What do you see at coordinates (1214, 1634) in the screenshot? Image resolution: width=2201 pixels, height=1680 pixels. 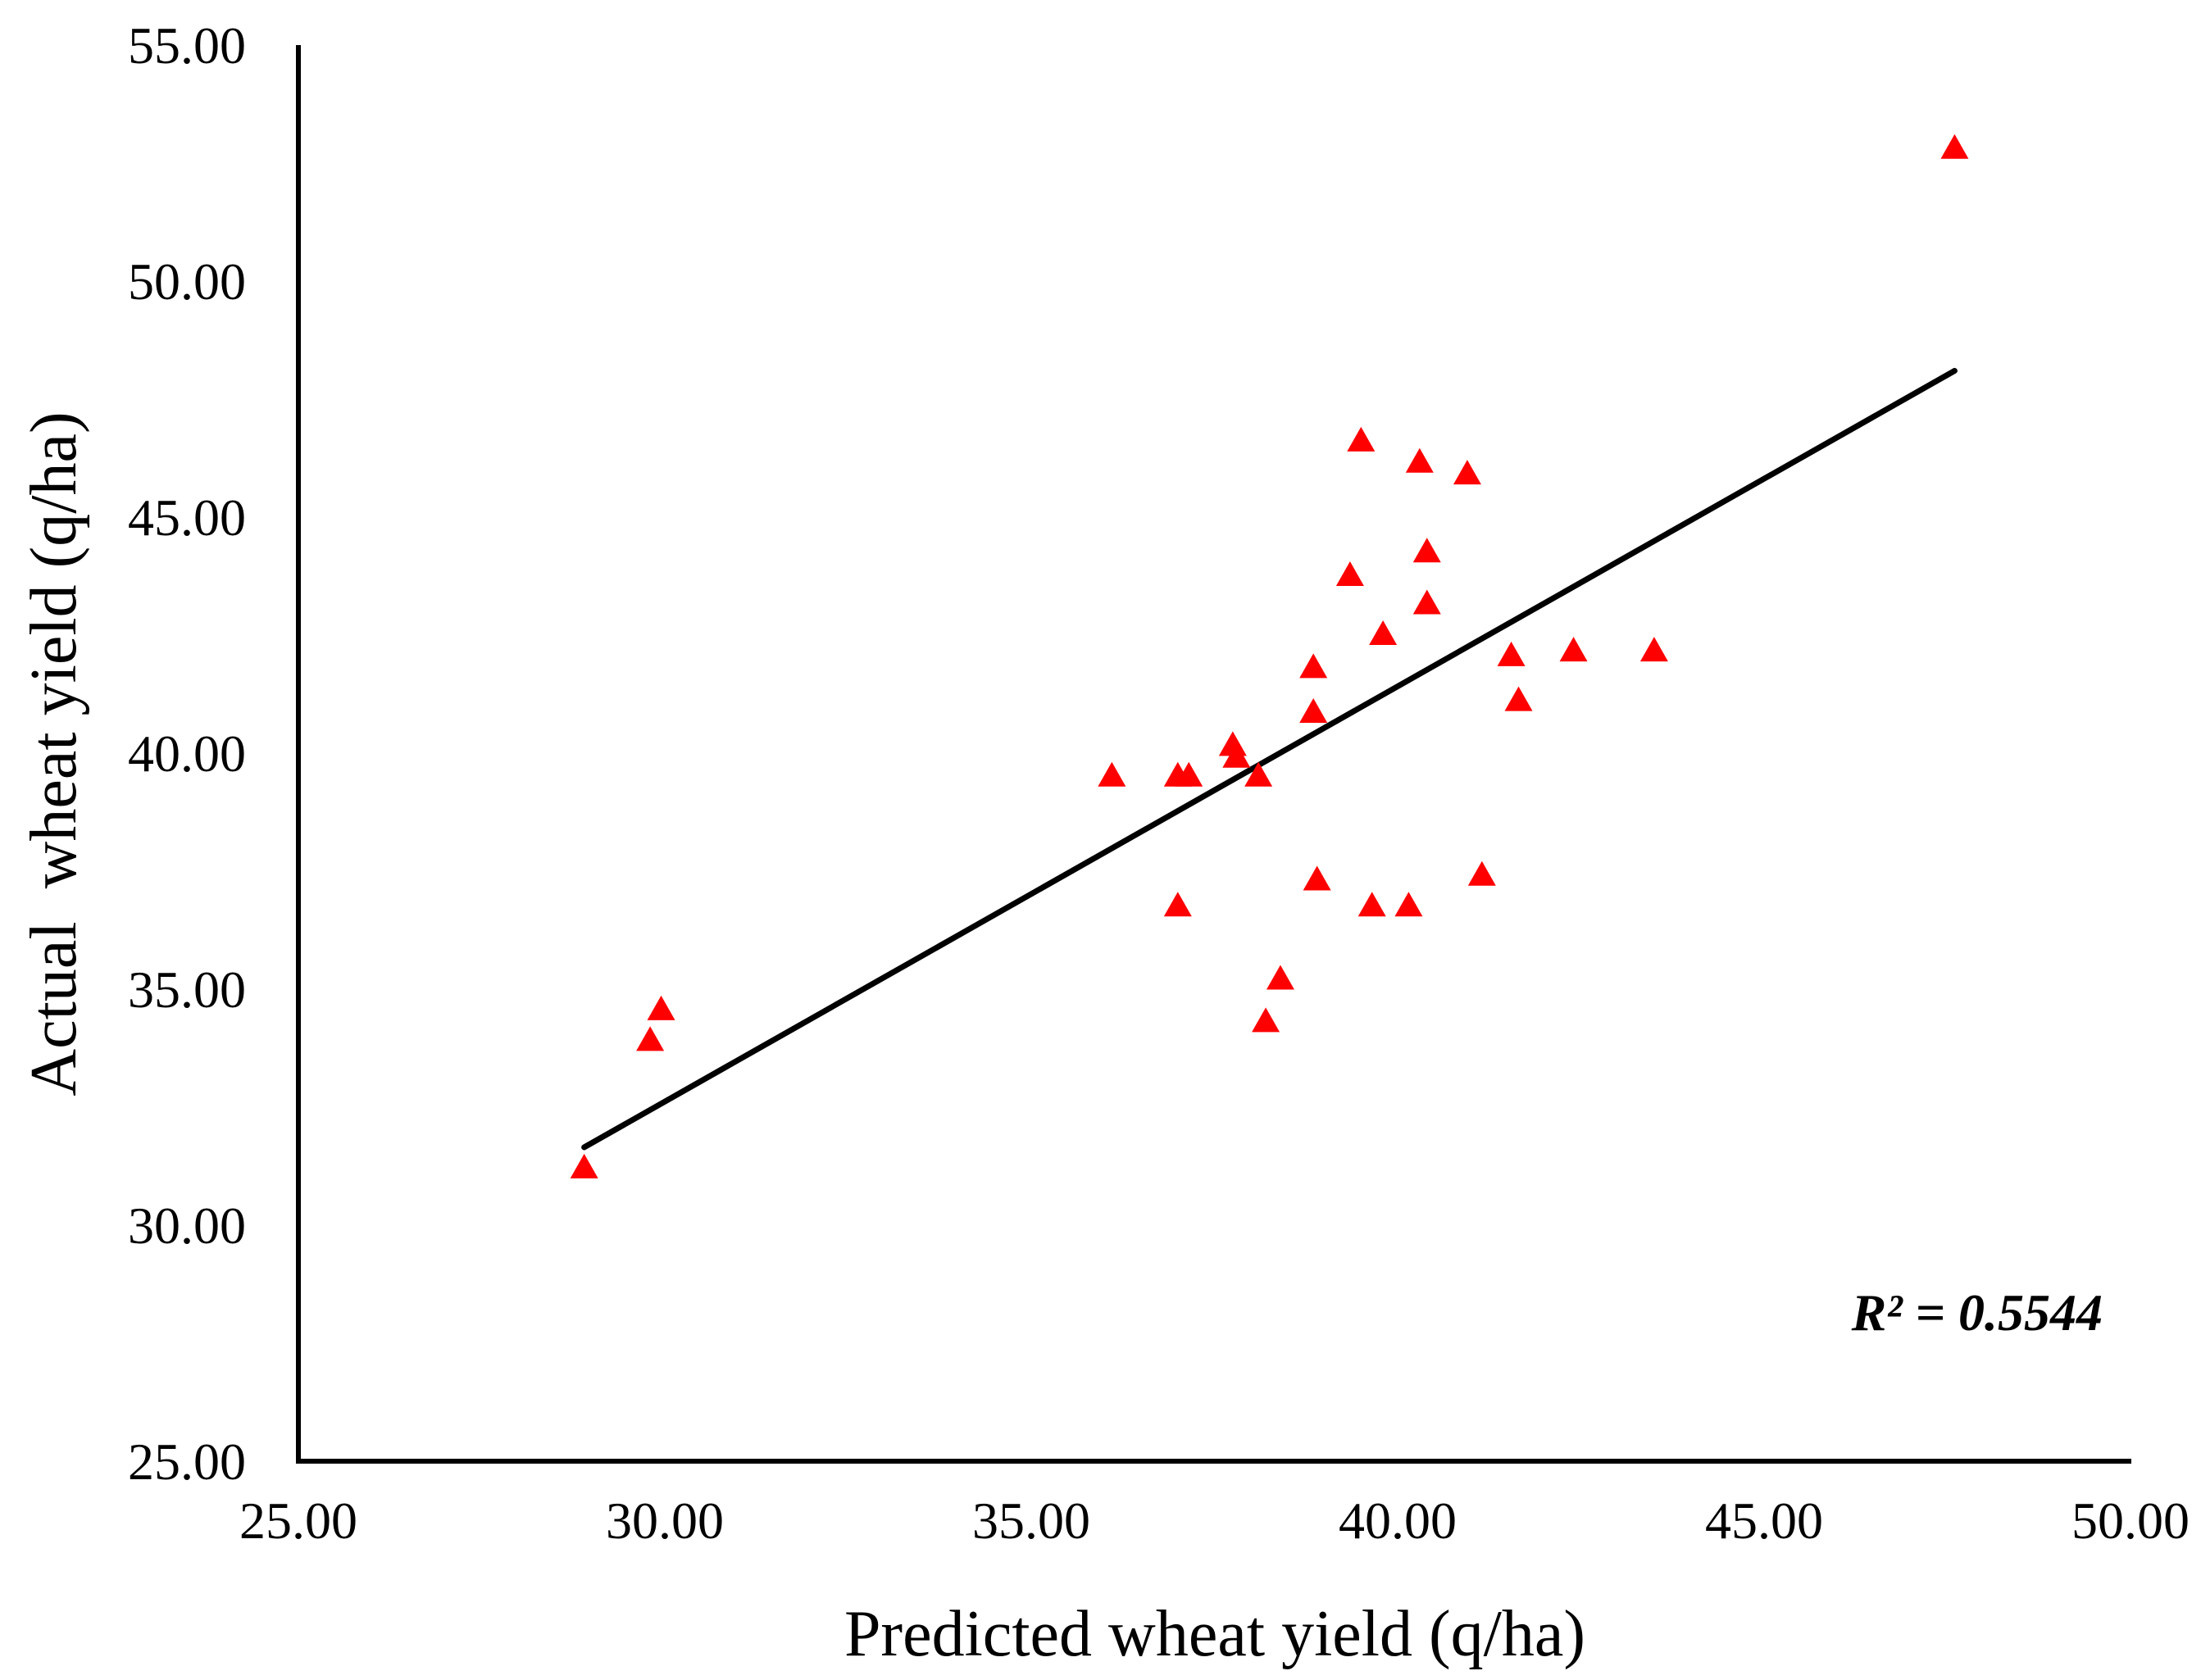 I see `x-axis-title: Predicted wheat yield (q/ha)` at bounding box center [1214, 1634].